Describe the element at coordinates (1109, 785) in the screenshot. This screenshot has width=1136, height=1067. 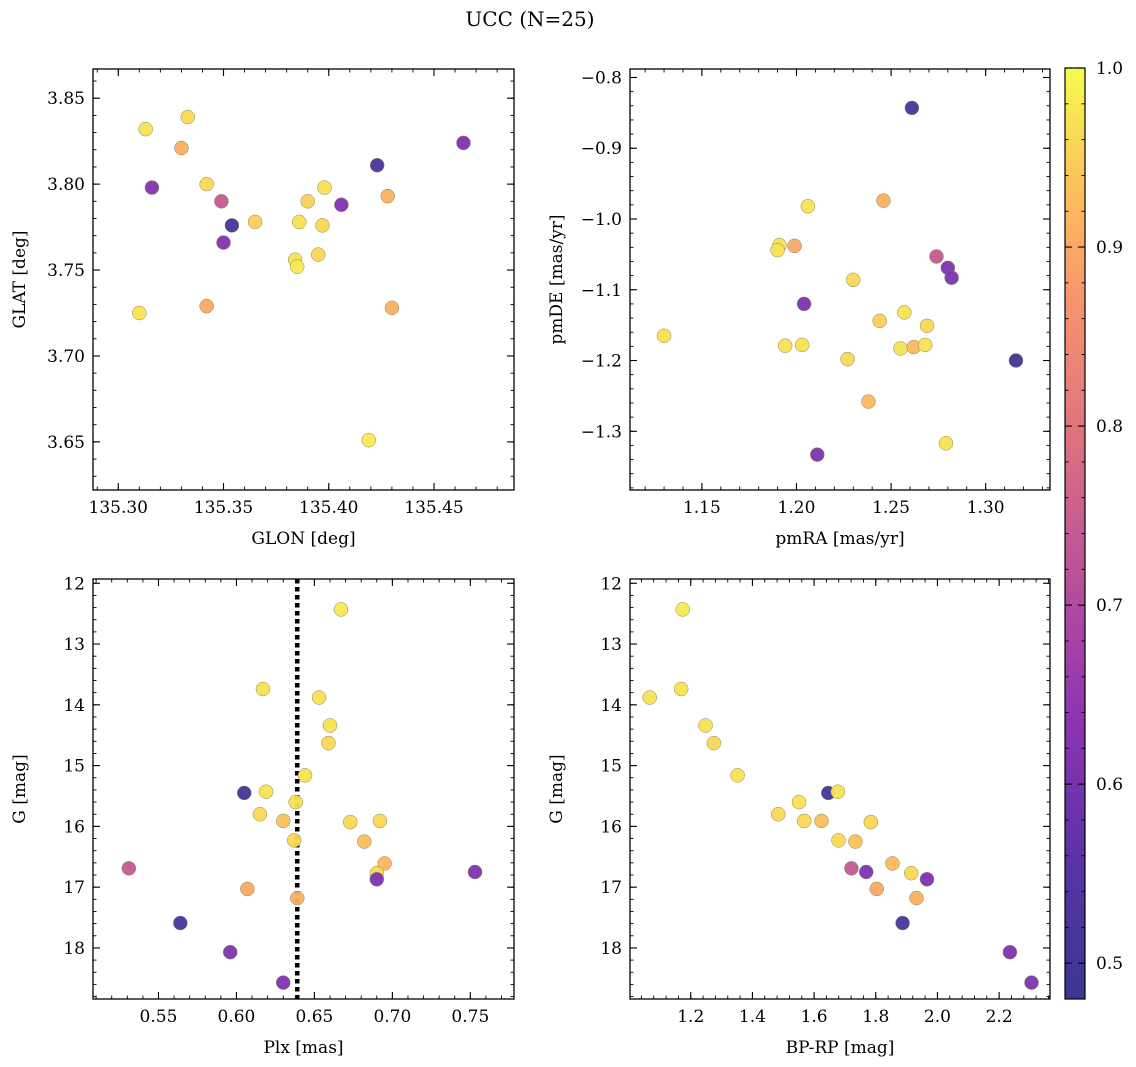
I see `colorbar-tick-label: 0.6` at that location.